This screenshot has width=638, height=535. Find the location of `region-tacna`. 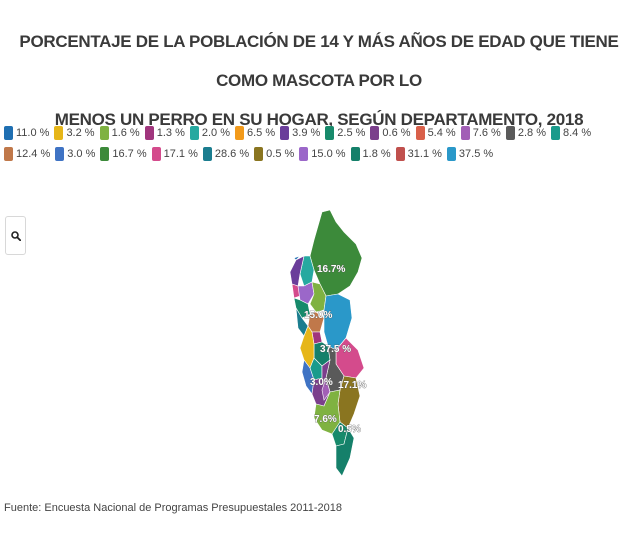

region-tacna is located at coordinates (345, 452).